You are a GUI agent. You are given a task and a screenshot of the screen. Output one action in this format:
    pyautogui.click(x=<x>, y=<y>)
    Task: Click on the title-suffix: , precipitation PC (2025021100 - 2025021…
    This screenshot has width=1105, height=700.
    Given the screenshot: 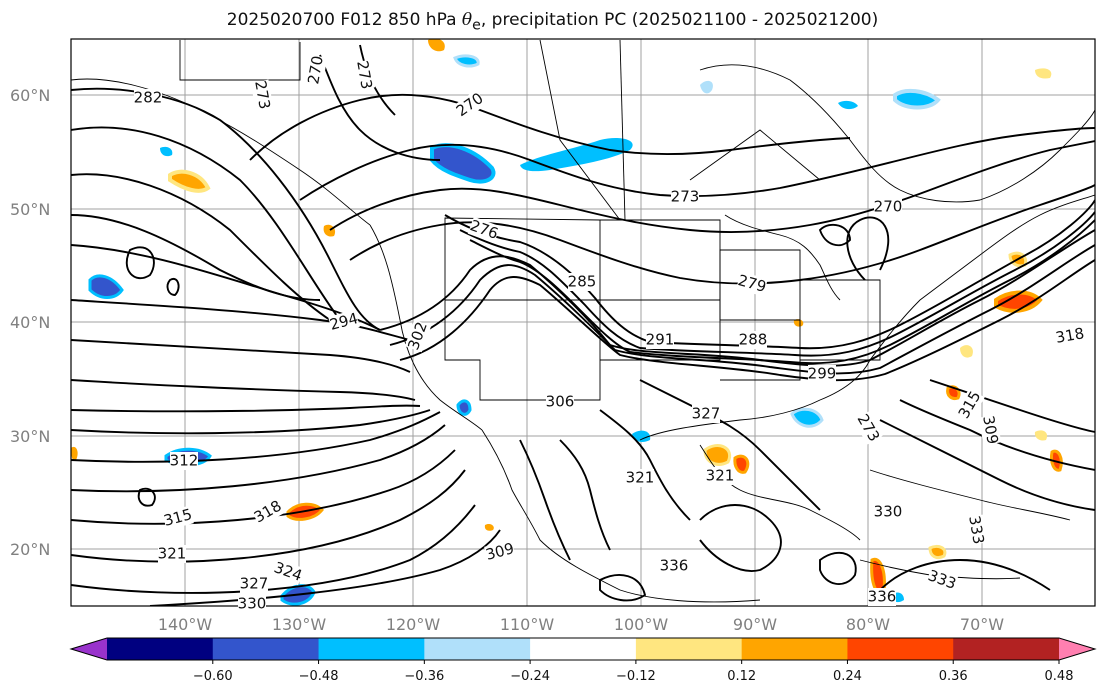 What is the action you would take?
    pyautogui.click(x=679, y=20)
    